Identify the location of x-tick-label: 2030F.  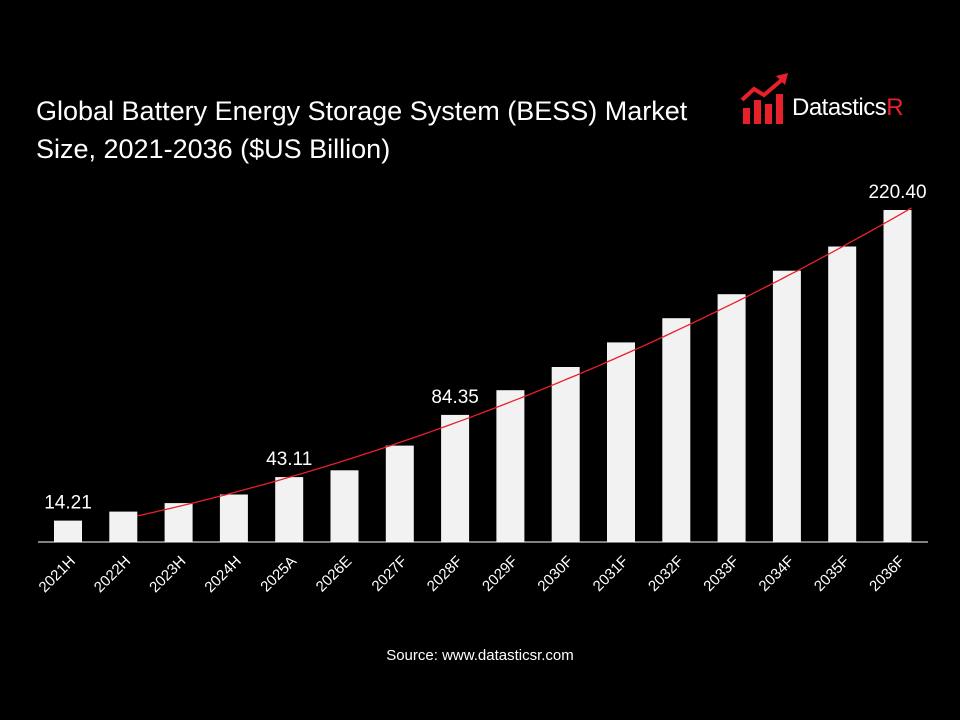
(555, 574).